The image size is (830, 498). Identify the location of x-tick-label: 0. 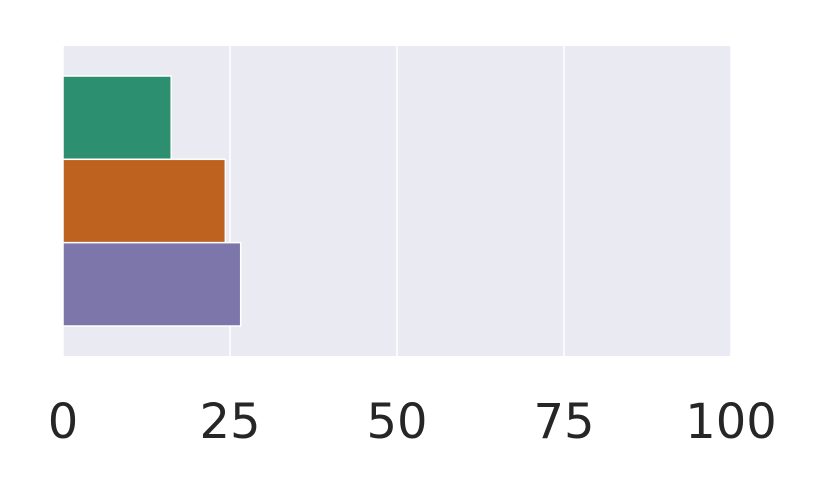
(63, 422).